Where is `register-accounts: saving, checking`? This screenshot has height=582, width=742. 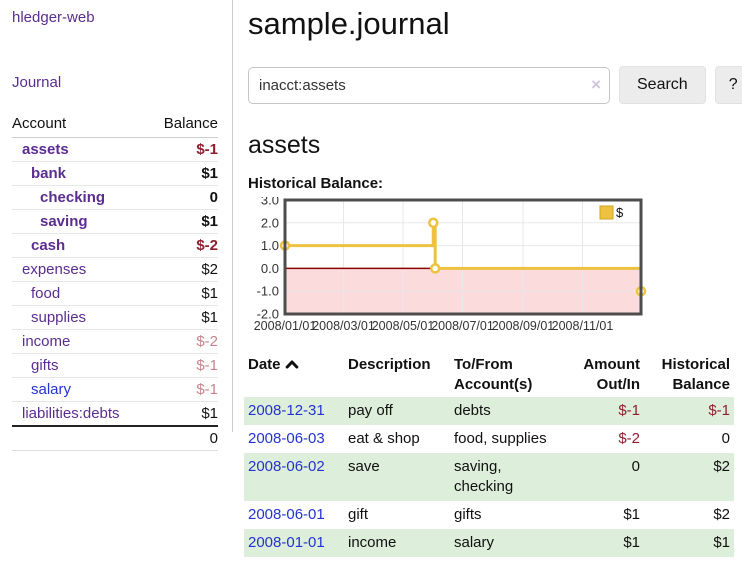 register-accounts: saving, checking is located at coordinates (505, 477).